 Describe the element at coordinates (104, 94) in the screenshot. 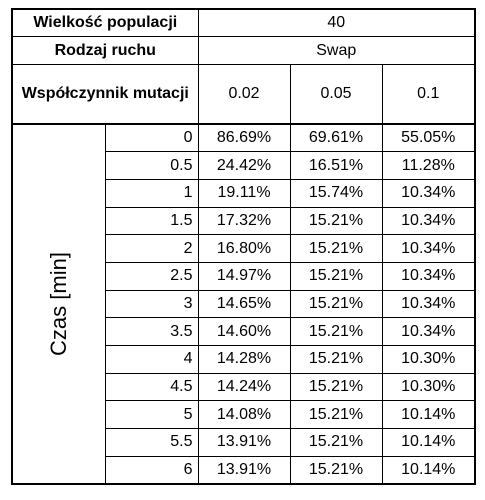

I see `mutation-rate-label: Współczynnik mutacji` at that location.